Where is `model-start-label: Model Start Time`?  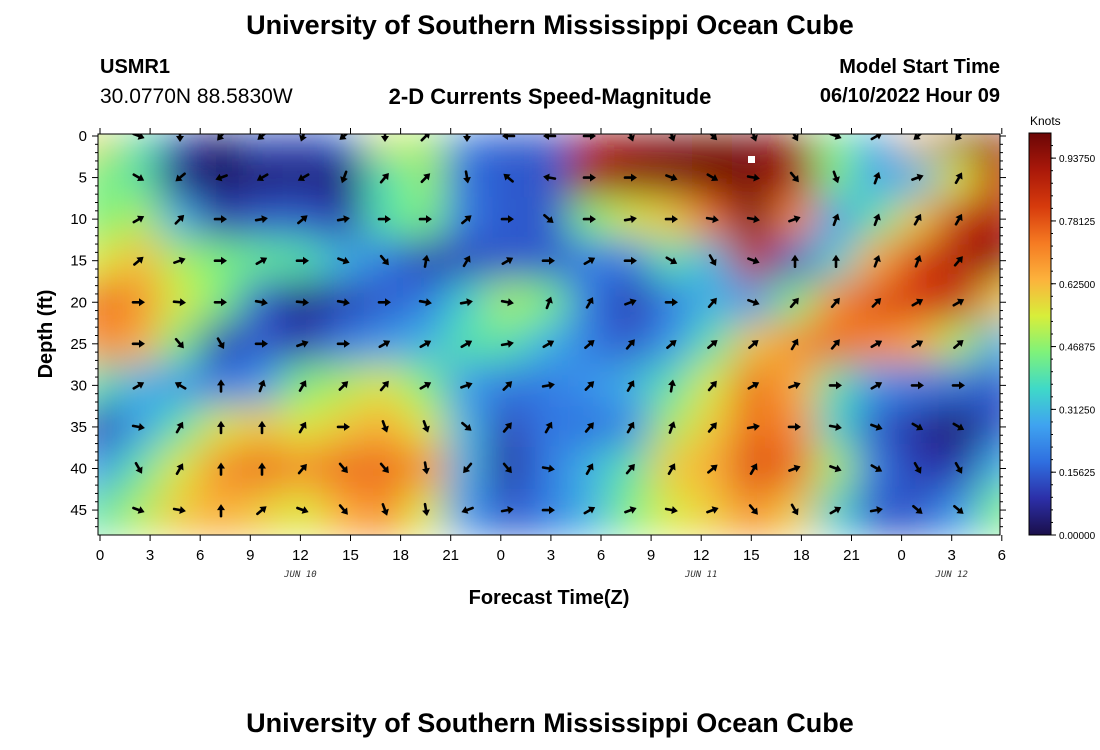
model-start-label: Model Start Time is located at coordinates (919, 67).